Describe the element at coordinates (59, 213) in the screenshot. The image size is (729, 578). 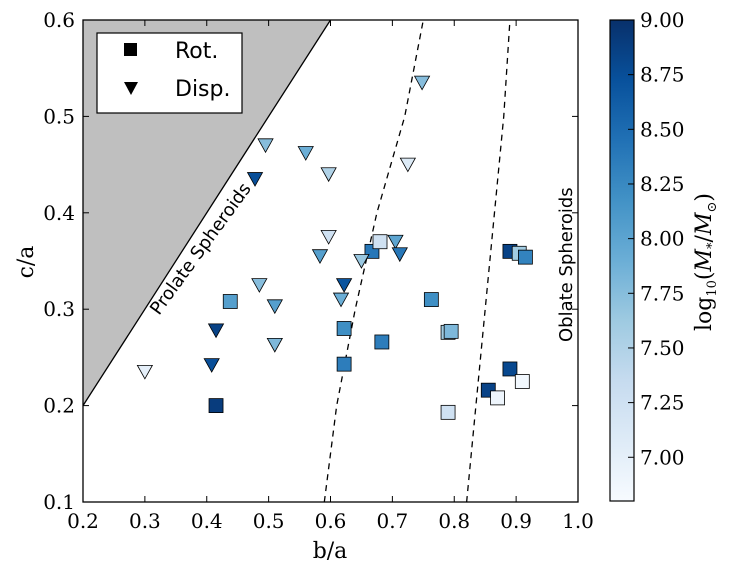
I see `y-tick-label-3: 0.4` at that location.